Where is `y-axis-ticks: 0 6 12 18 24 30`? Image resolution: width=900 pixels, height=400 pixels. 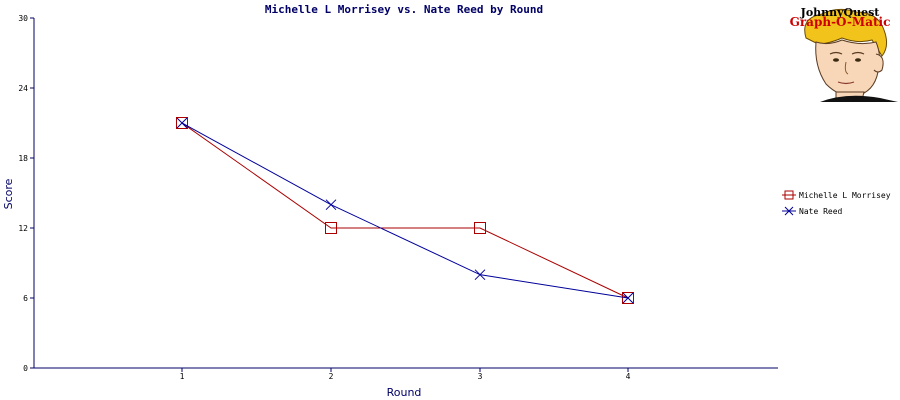 y-axis-ticks: 0 6 12 18 24 30 is located at coordinates (26, 193).